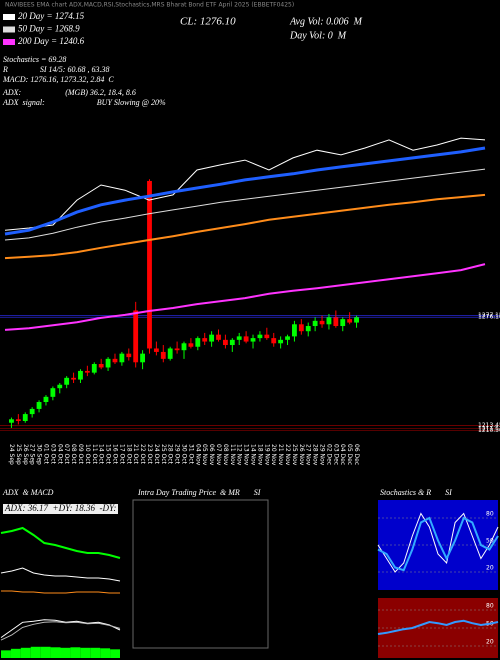 This screenshot has height=660, width=500. What do you see at coordinates (342, 454) in the screenshot?
I see `x-tick-label: 04 Dec` at bounding box center [342, 454].